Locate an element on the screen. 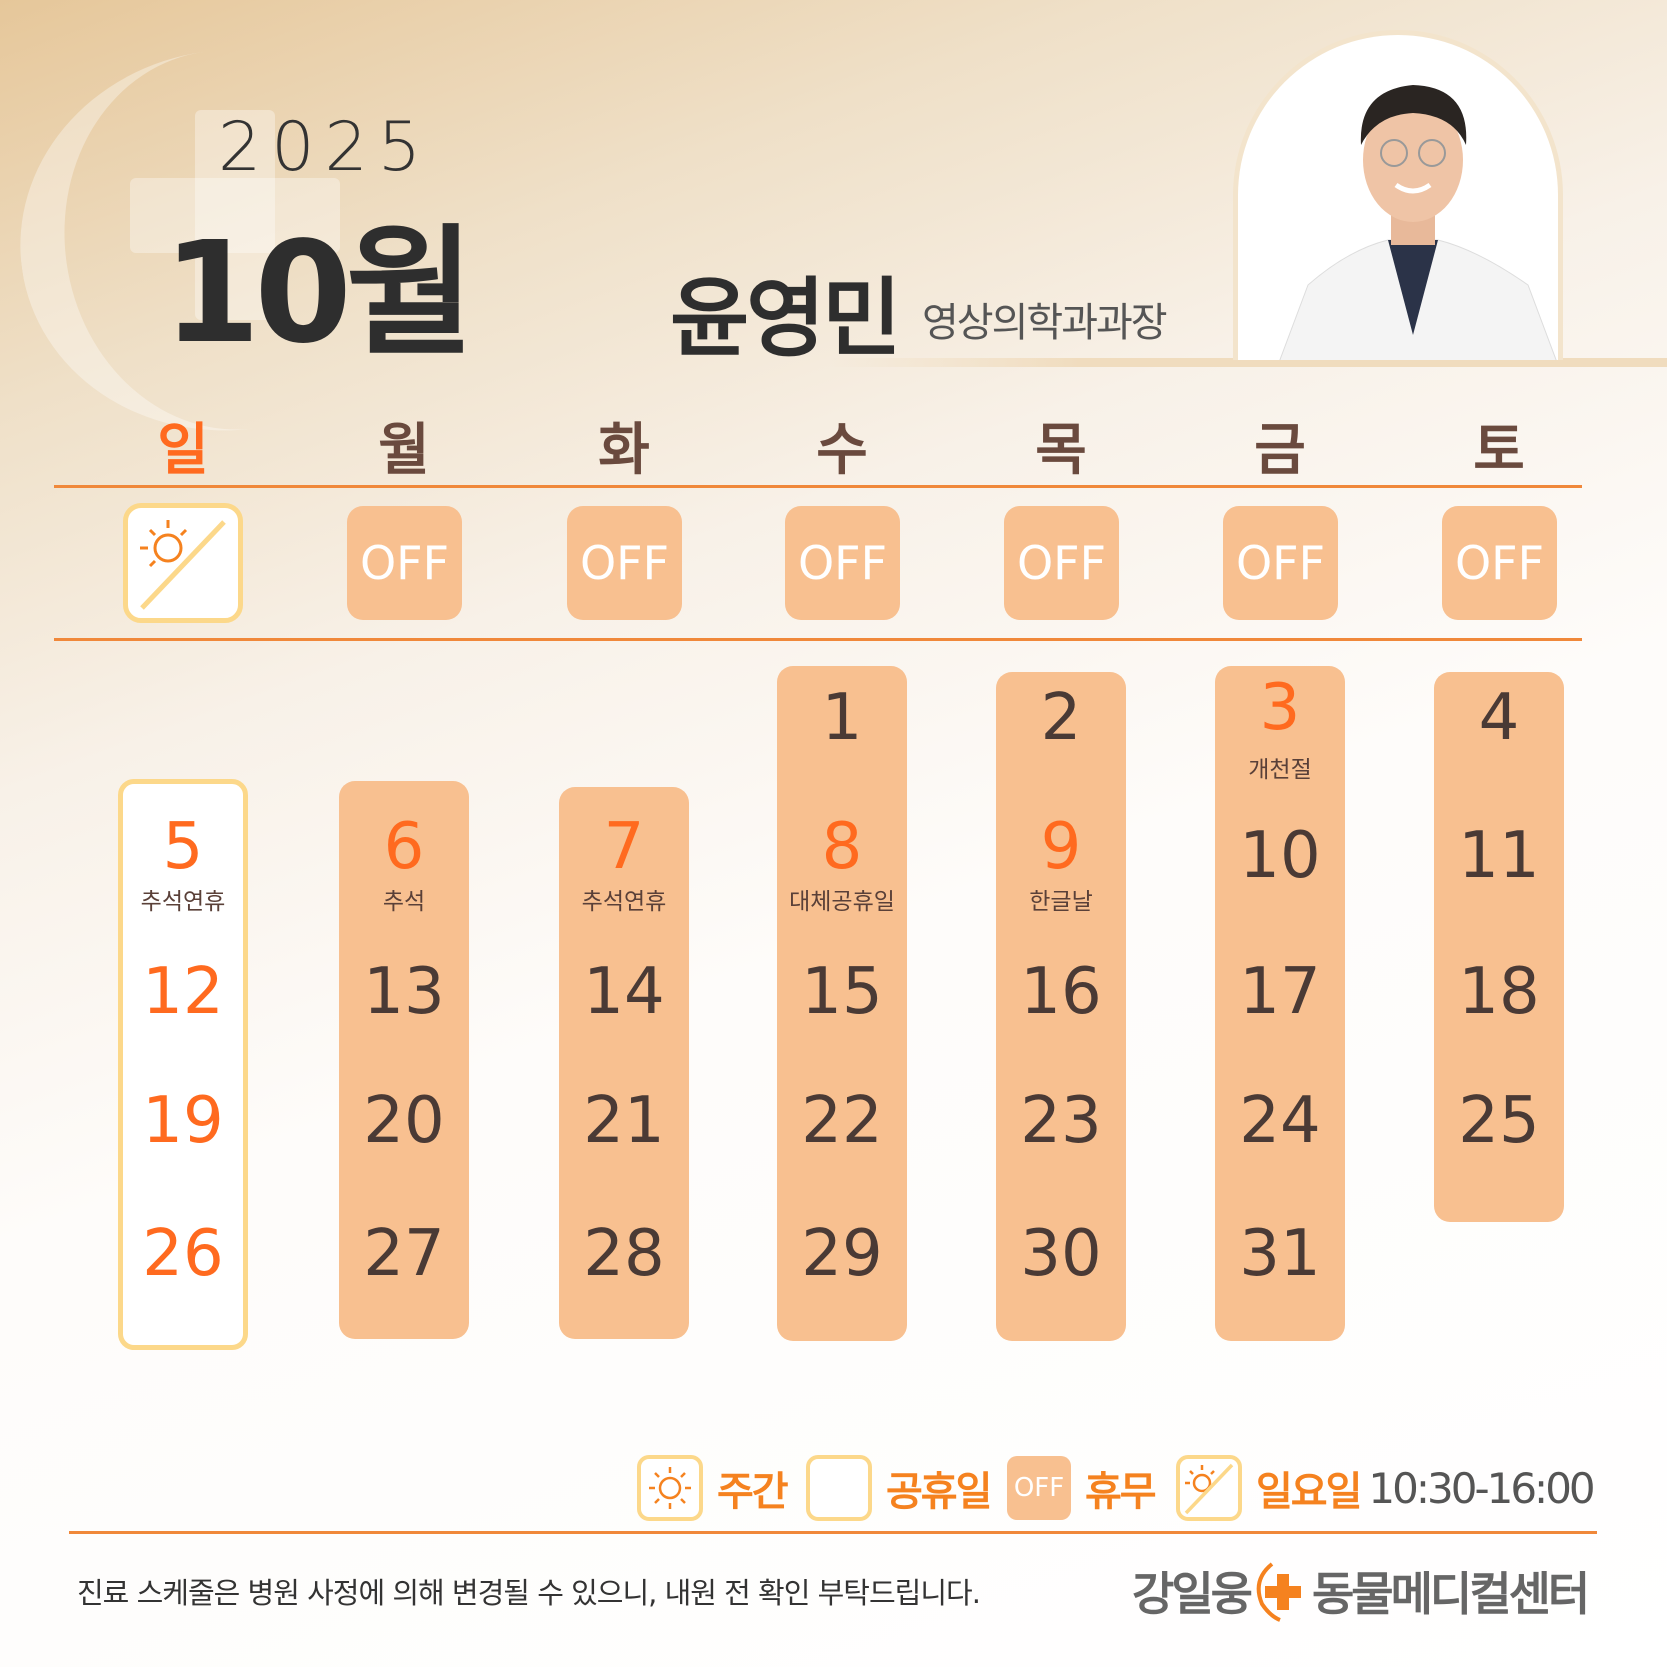 This screenshot has width=1667, height=1667. logo-text-left: 강일웅 is located at coordinates (1192, 1594).